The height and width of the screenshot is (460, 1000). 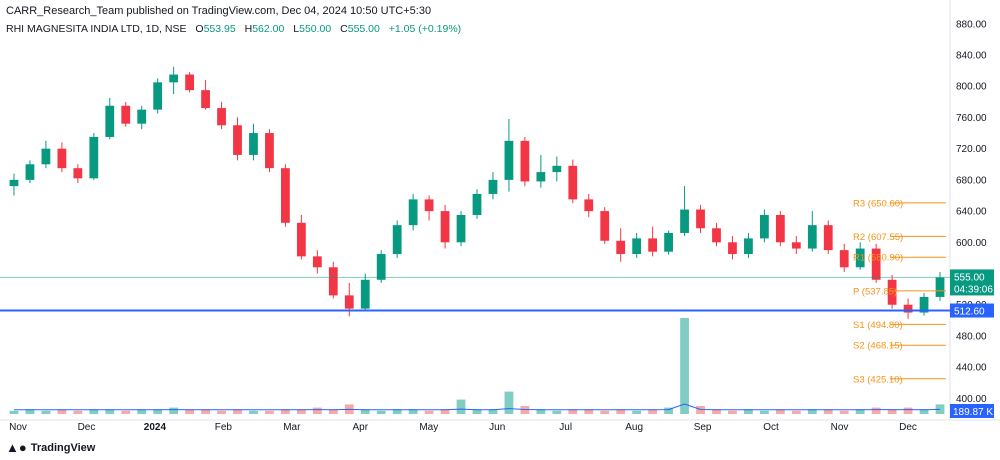 I want to click on tradingview-logo-icon: ▲●, so click(x=16, y=447).